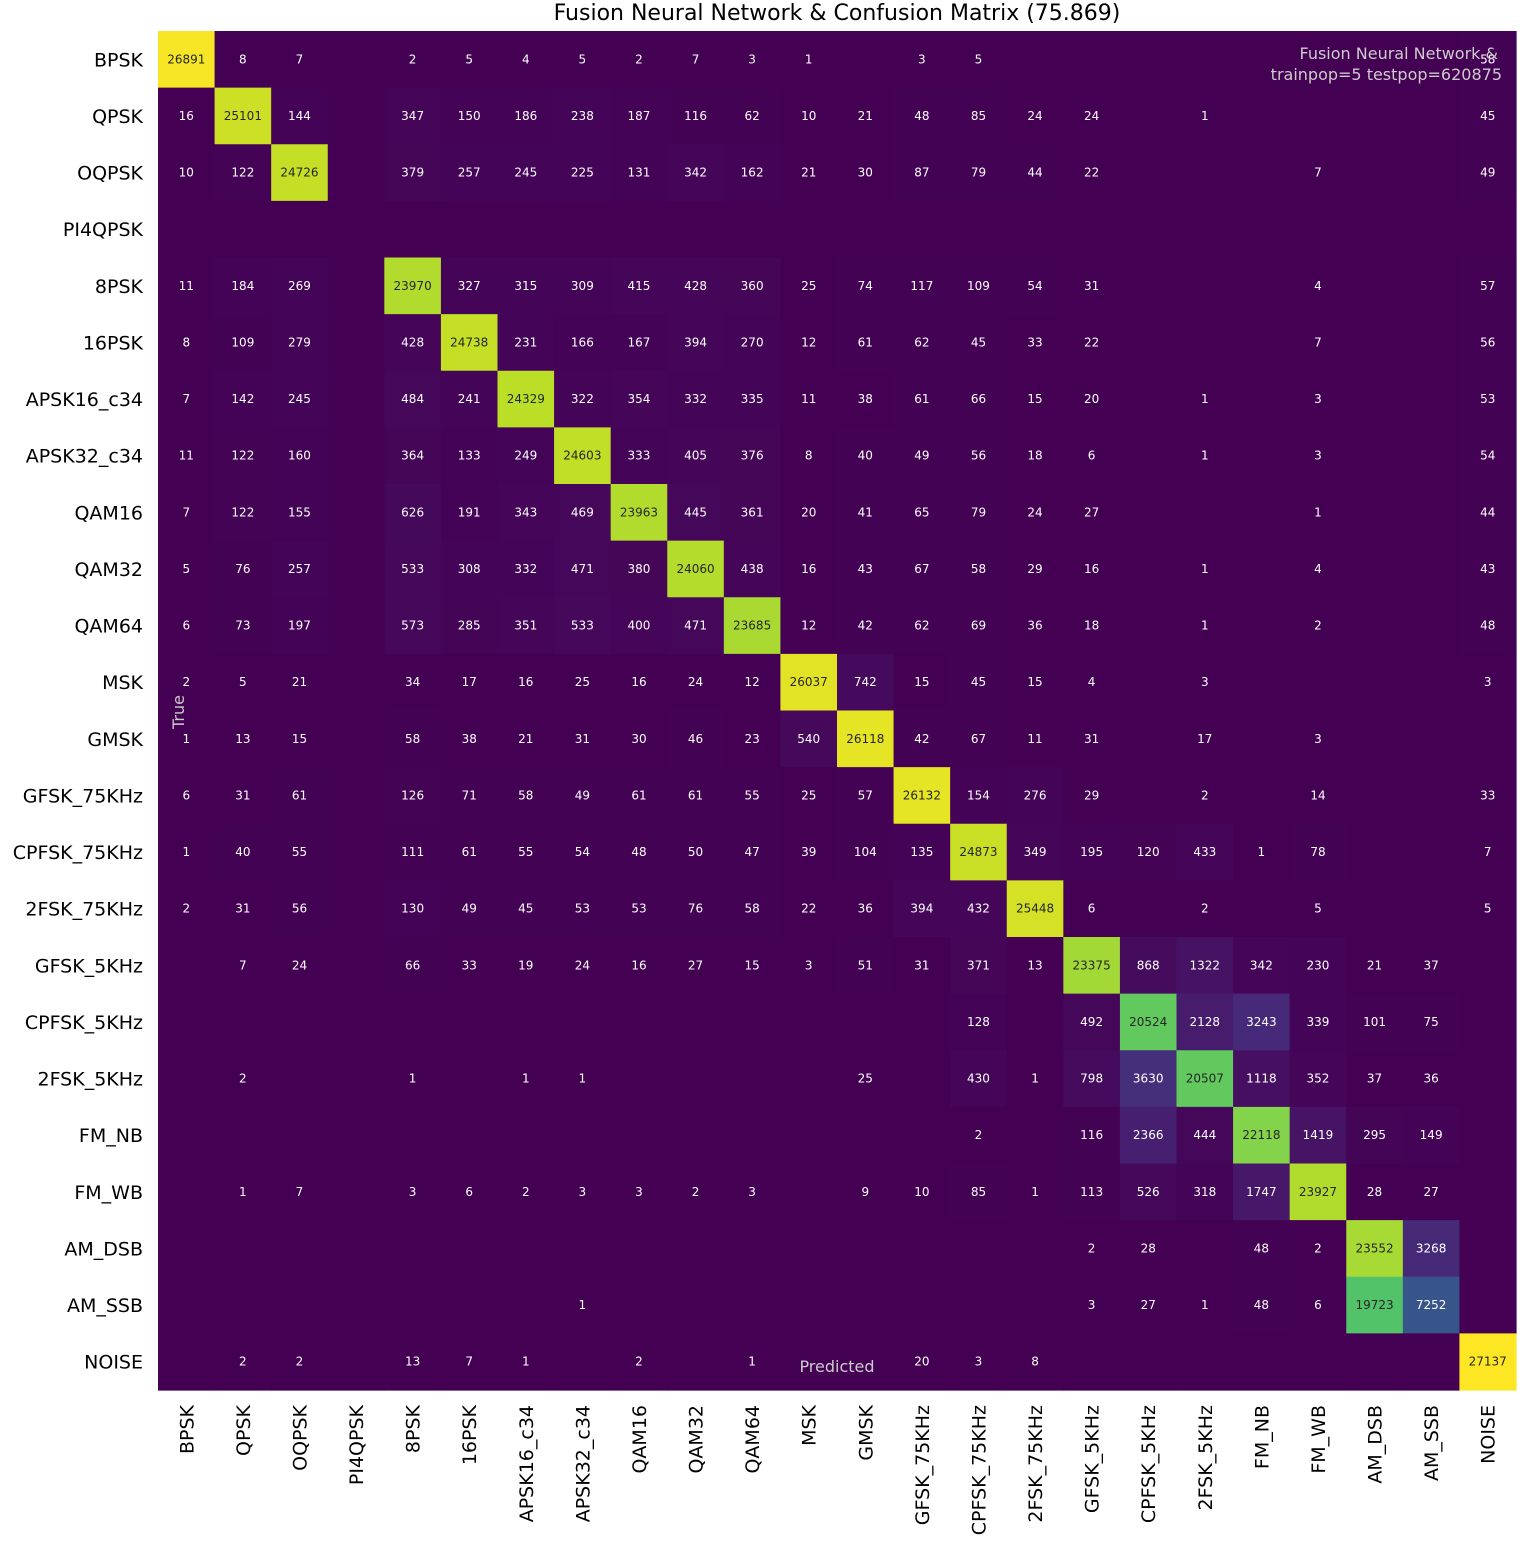 Image resolution: width=1520 pixels, height=1548 pixels. I want to click on cell-value-label: 131, so click(639, 173).